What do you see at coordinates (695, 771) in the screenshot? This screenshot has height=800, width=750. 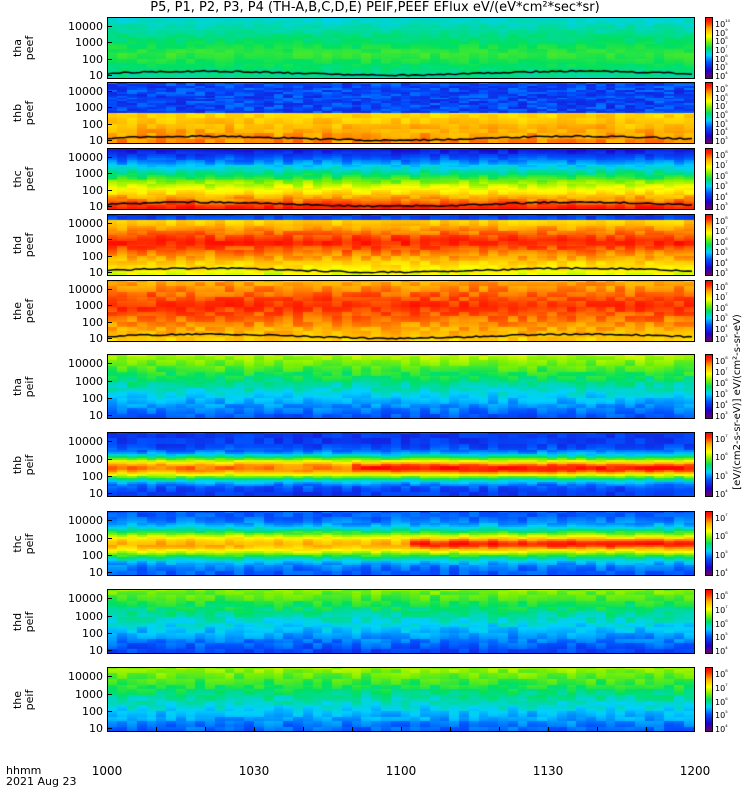 I see `x-tick-label: 1200` at bounding box center [695, 771].